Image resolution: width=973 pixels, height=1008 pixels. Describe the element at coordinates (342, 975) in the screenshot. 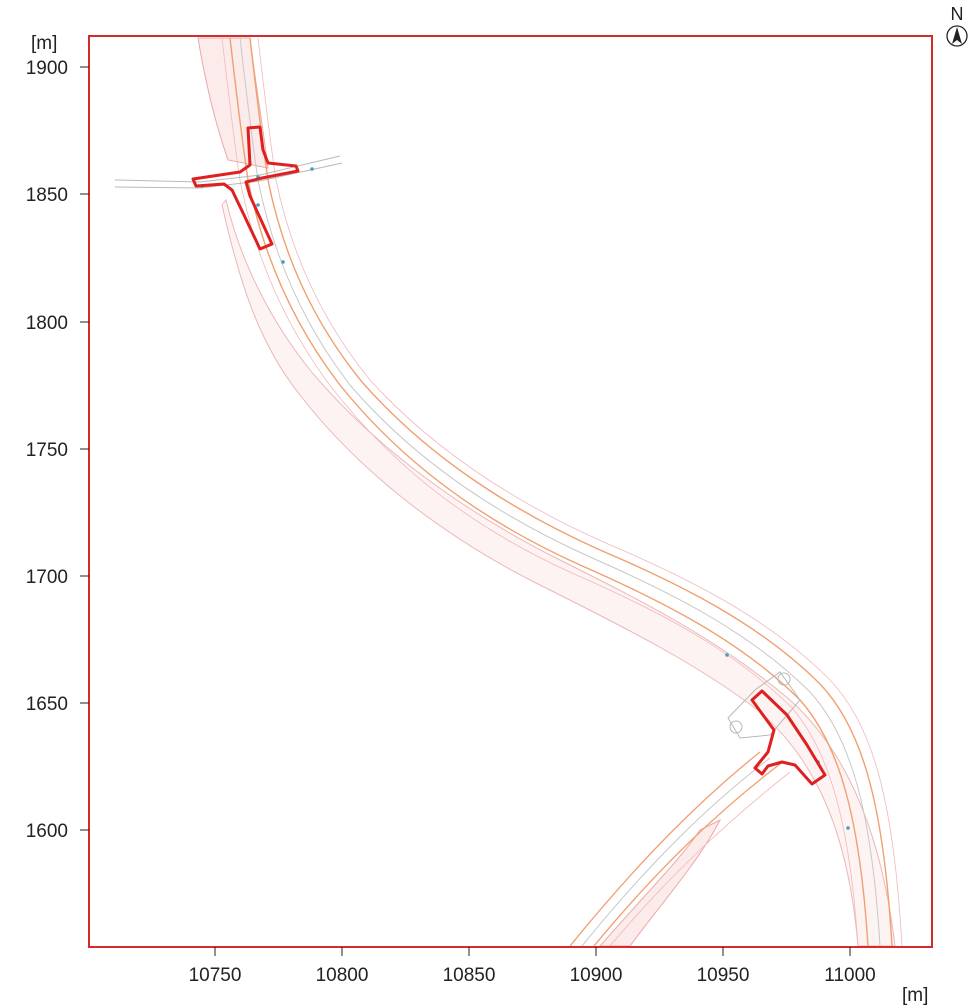

I see `x-tick-label: 10800` at that location.